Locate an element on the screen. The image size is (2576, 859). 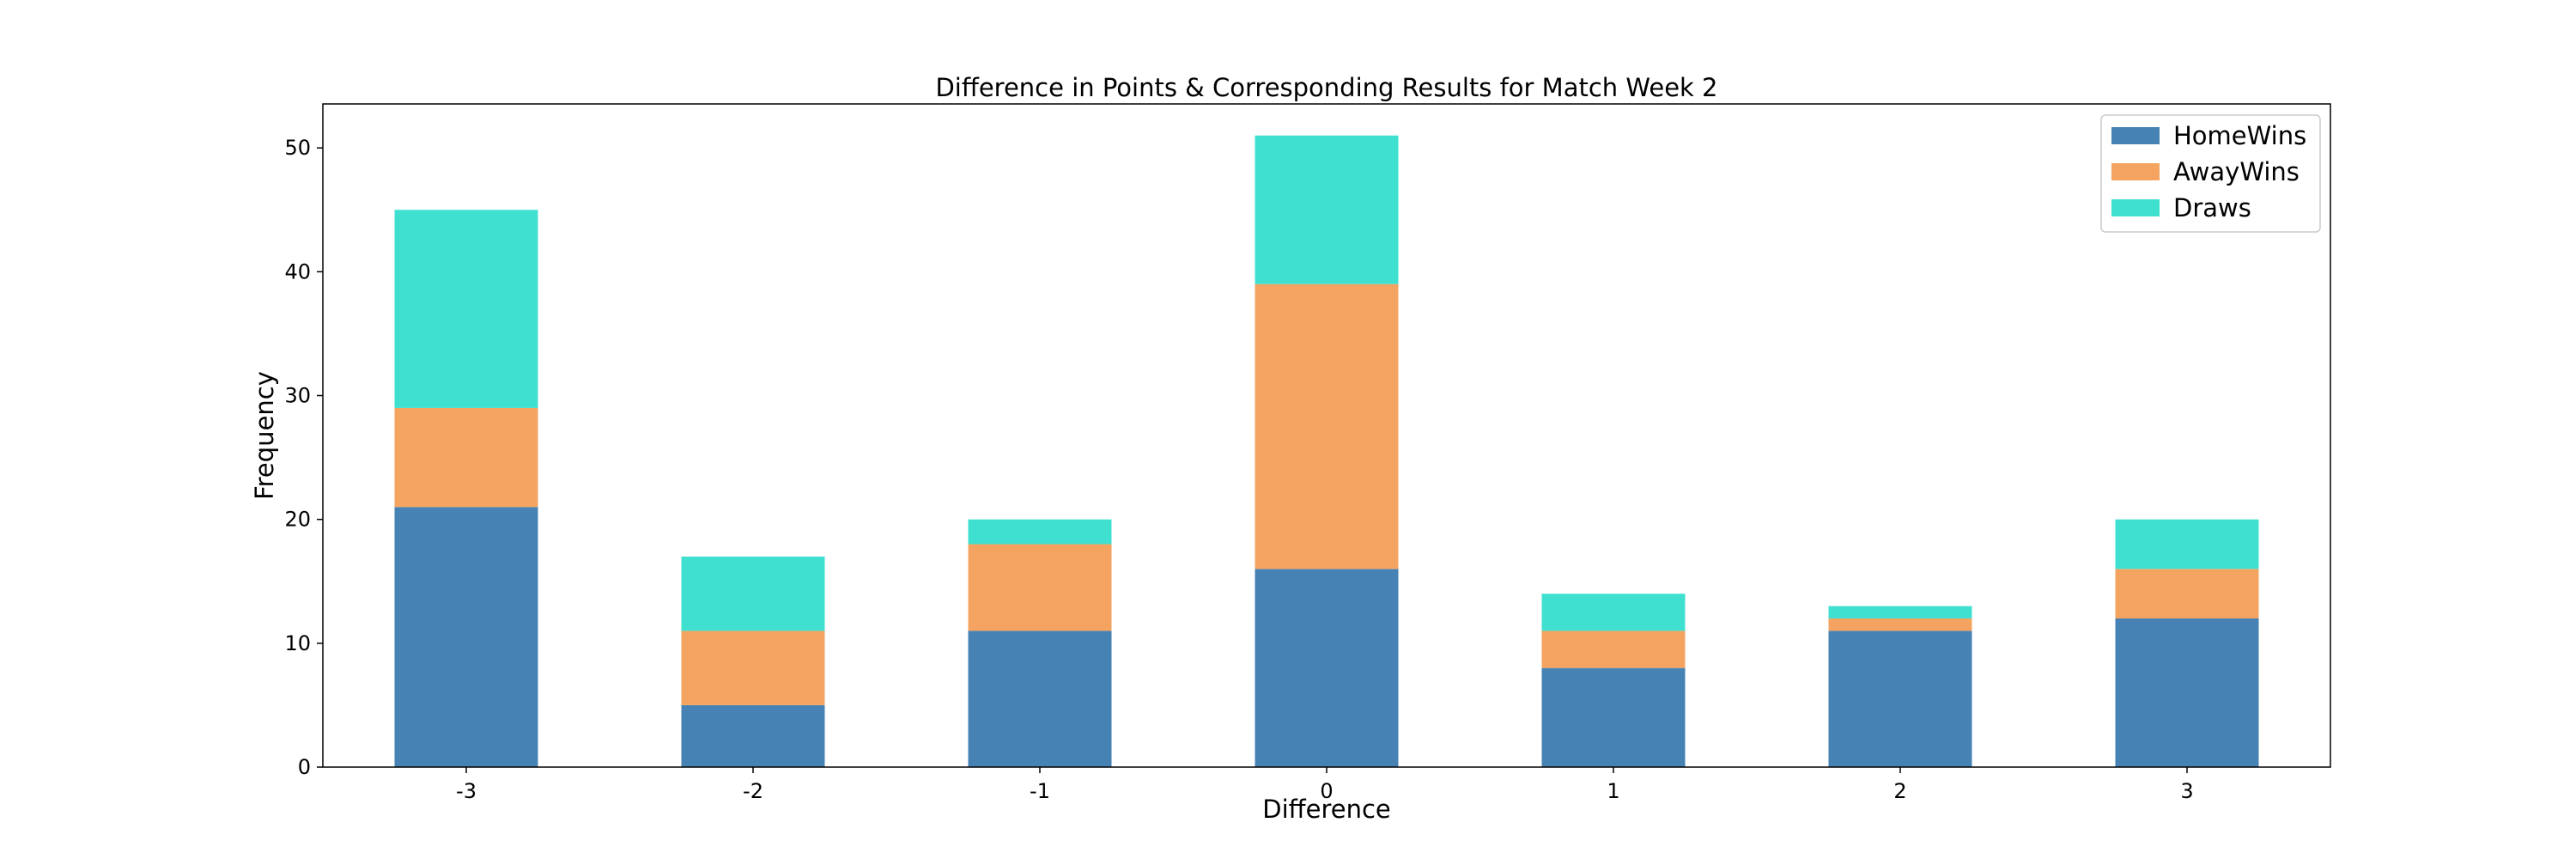
legend-label-draws: Draws is located at coordinates (2212, 207).